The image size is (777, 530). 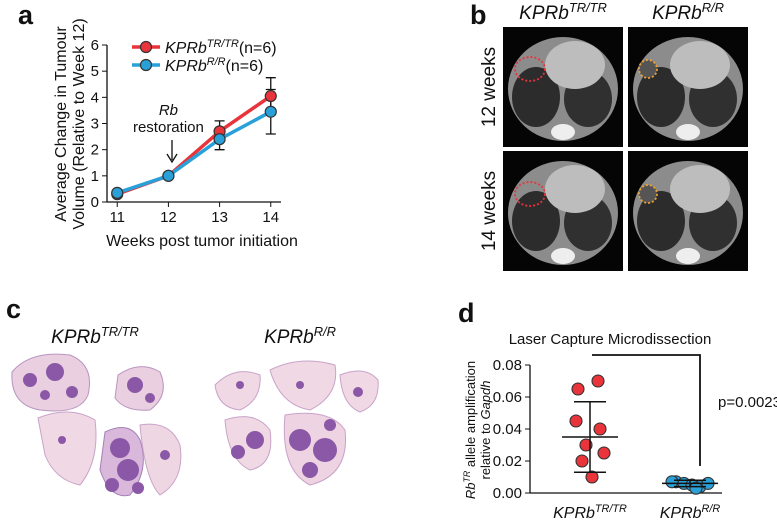 What do you see at coordinates (95, 202) in the screenshot?
I see `y-tick-label: 0` at bounding box center [95, 202].